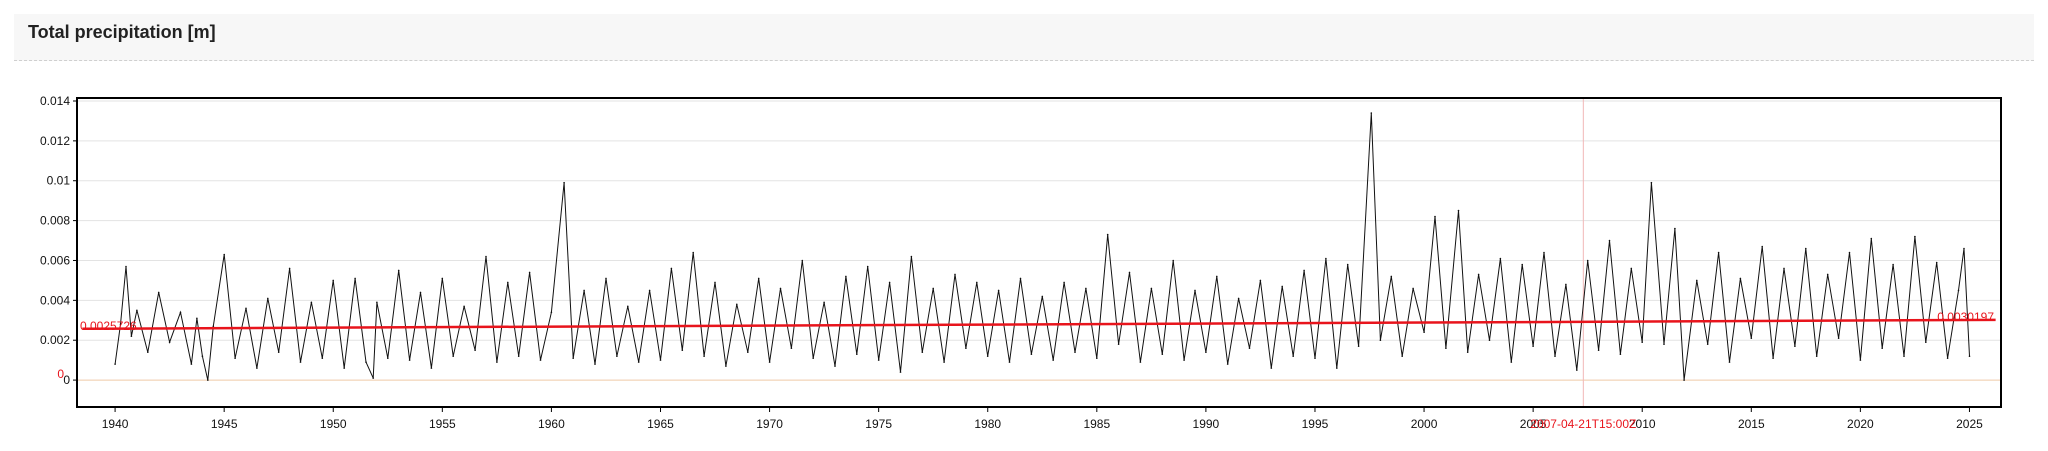  What do you see at coordinates (1096, 424) in the screenshot?
I see `x-tick-label: 1985` at bounding box center [1096, 424].